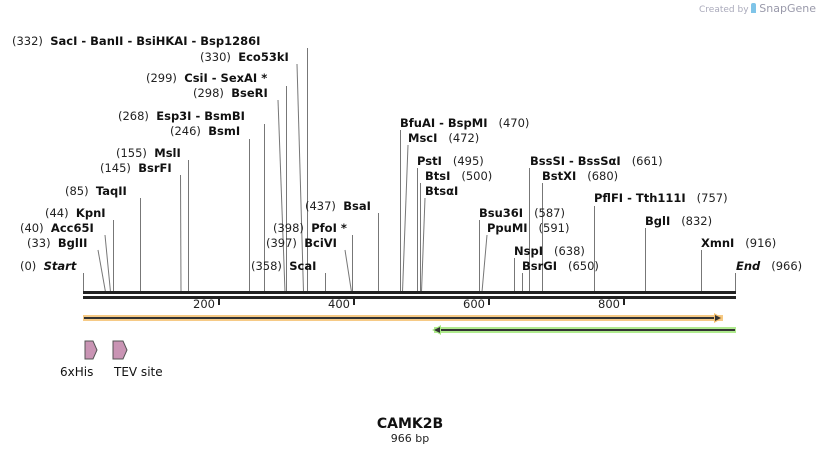  Describe the element at coordinates (724, 10) in the screenshot. I see `credit-prefix: Created by` at that location.